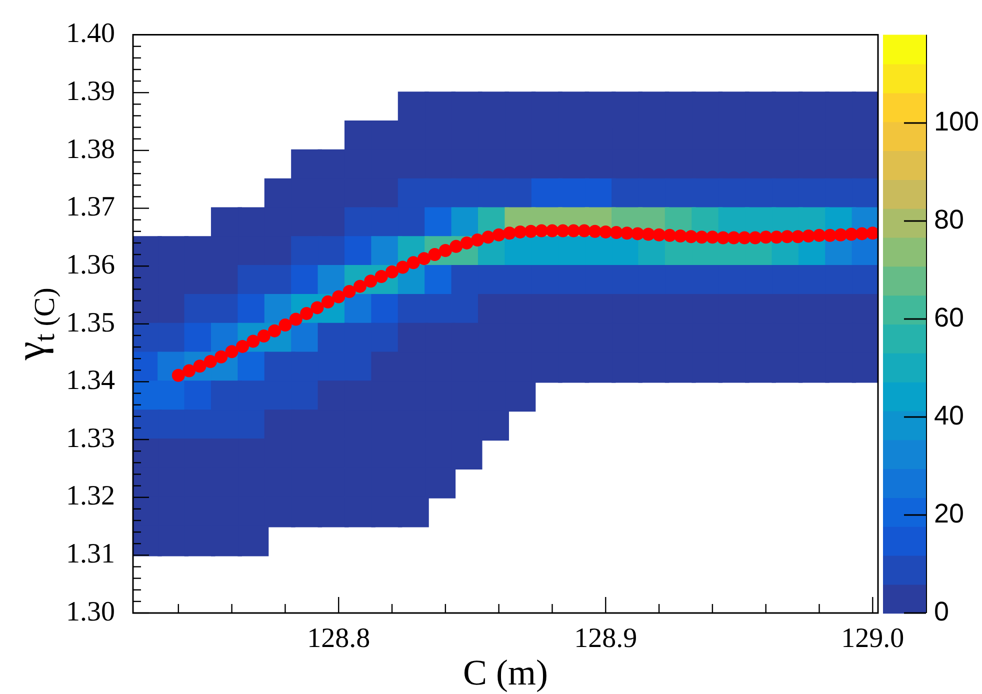 This screenshot has width=982, height=694. Describe the element at coordinates (957, 121) in the screenshot. I see `color-bar-label: 100` at that location.